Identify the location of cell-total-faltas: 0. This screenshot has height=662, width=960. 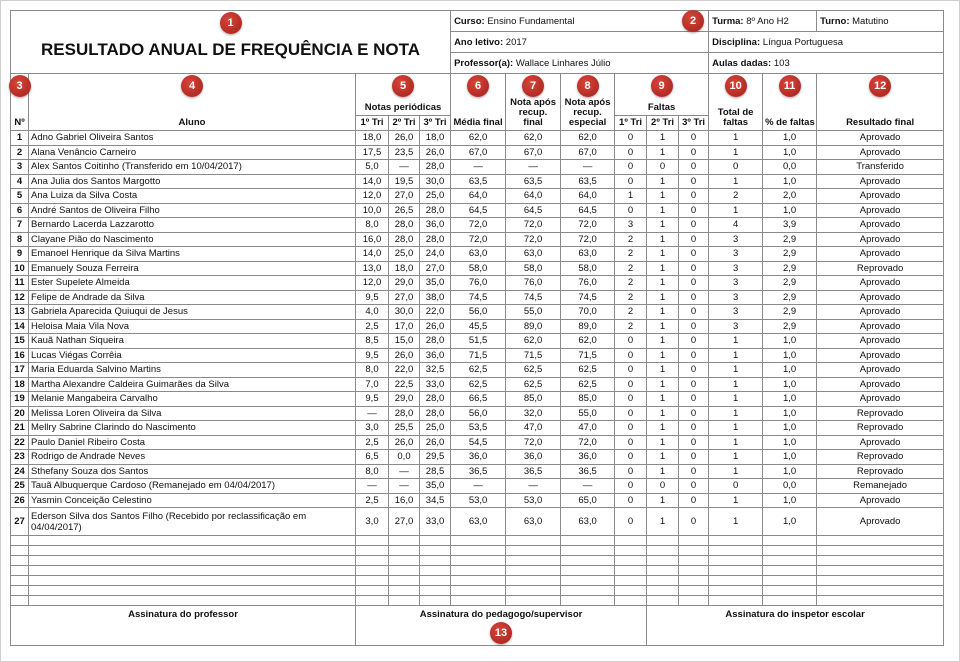
(736, 486).